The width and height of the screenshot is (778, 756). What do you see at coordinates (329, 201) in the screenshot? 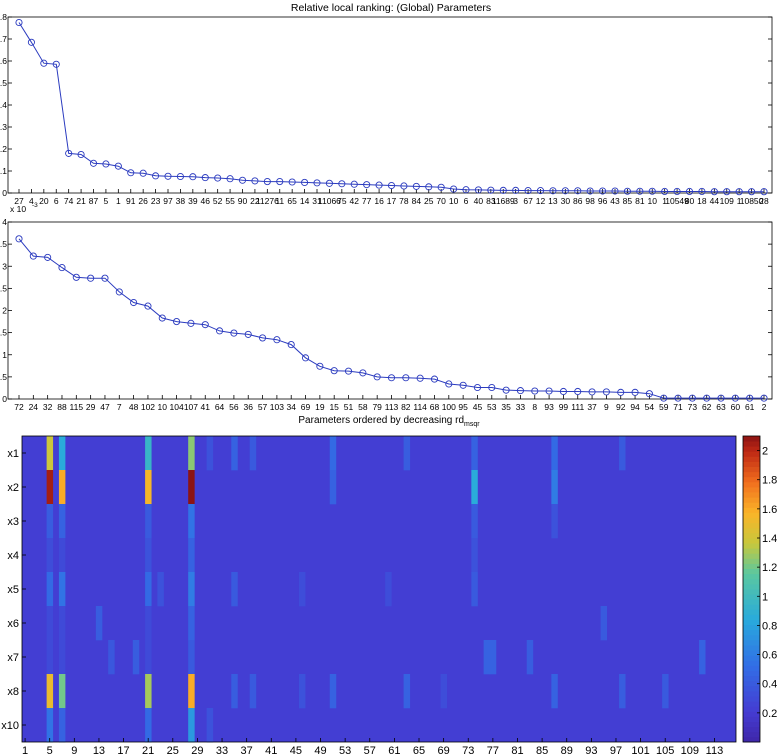
I see `x-tick-label: 11066` at bounding box center [329, 201].